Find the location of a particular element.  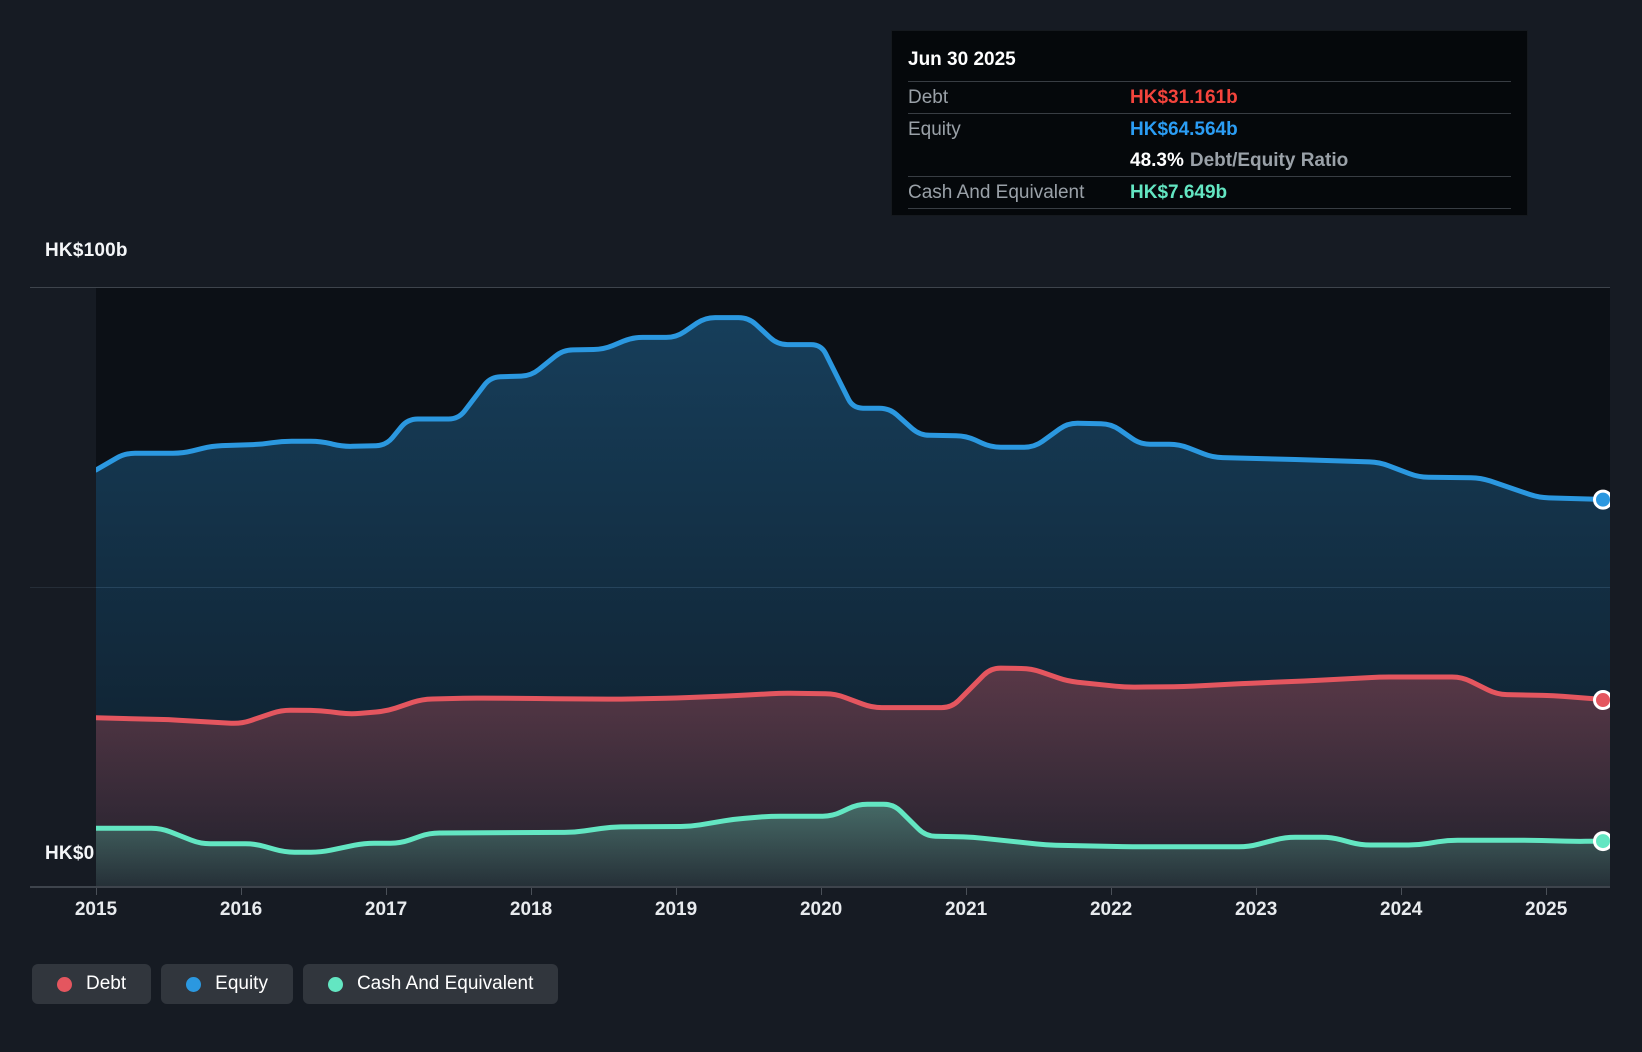

cash-and-equivalent-area is located at coordinates (853, 845).